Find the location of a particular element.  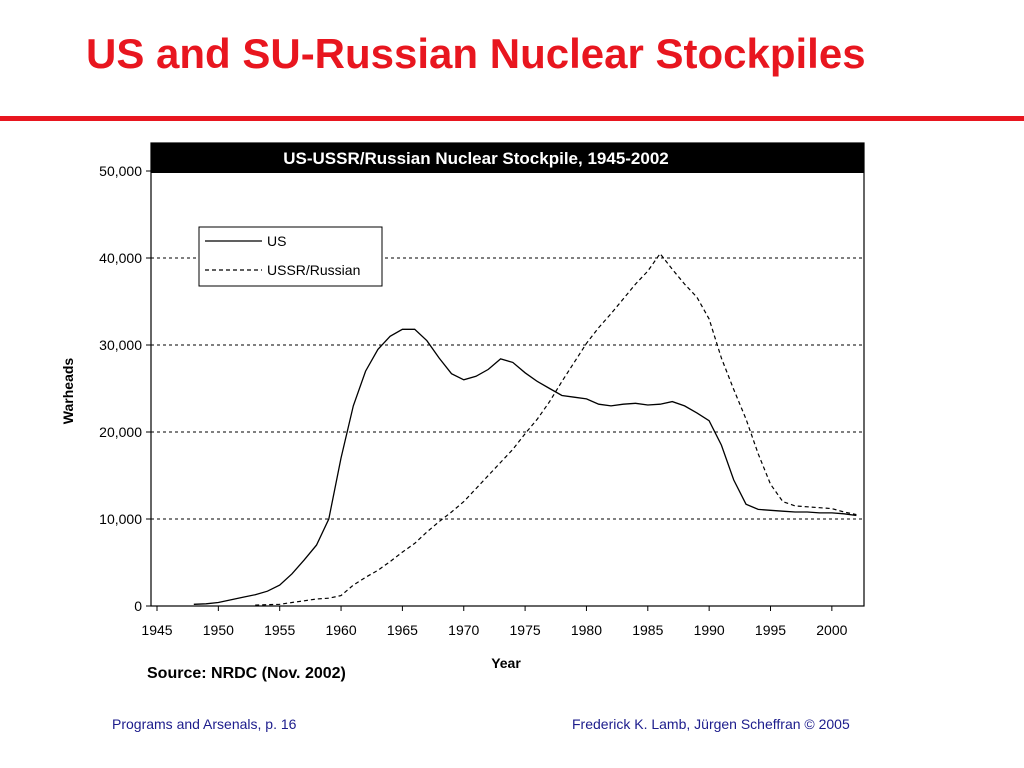

y-tick-label: 20,000 is located at coordinates (120, 432).